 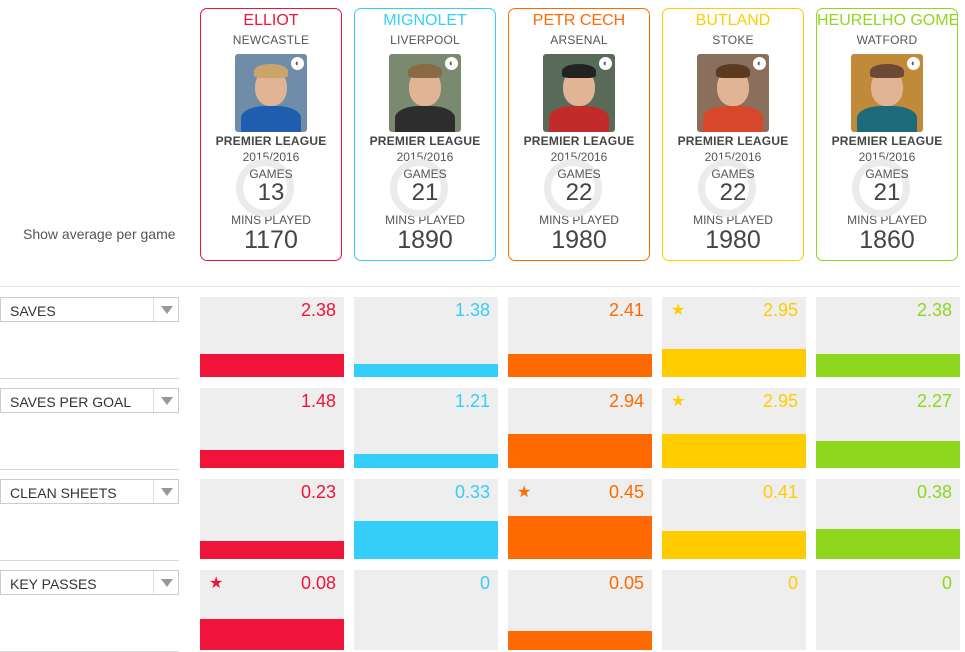 I want to click on player-photo: ◐, so click(x=271, y=93).